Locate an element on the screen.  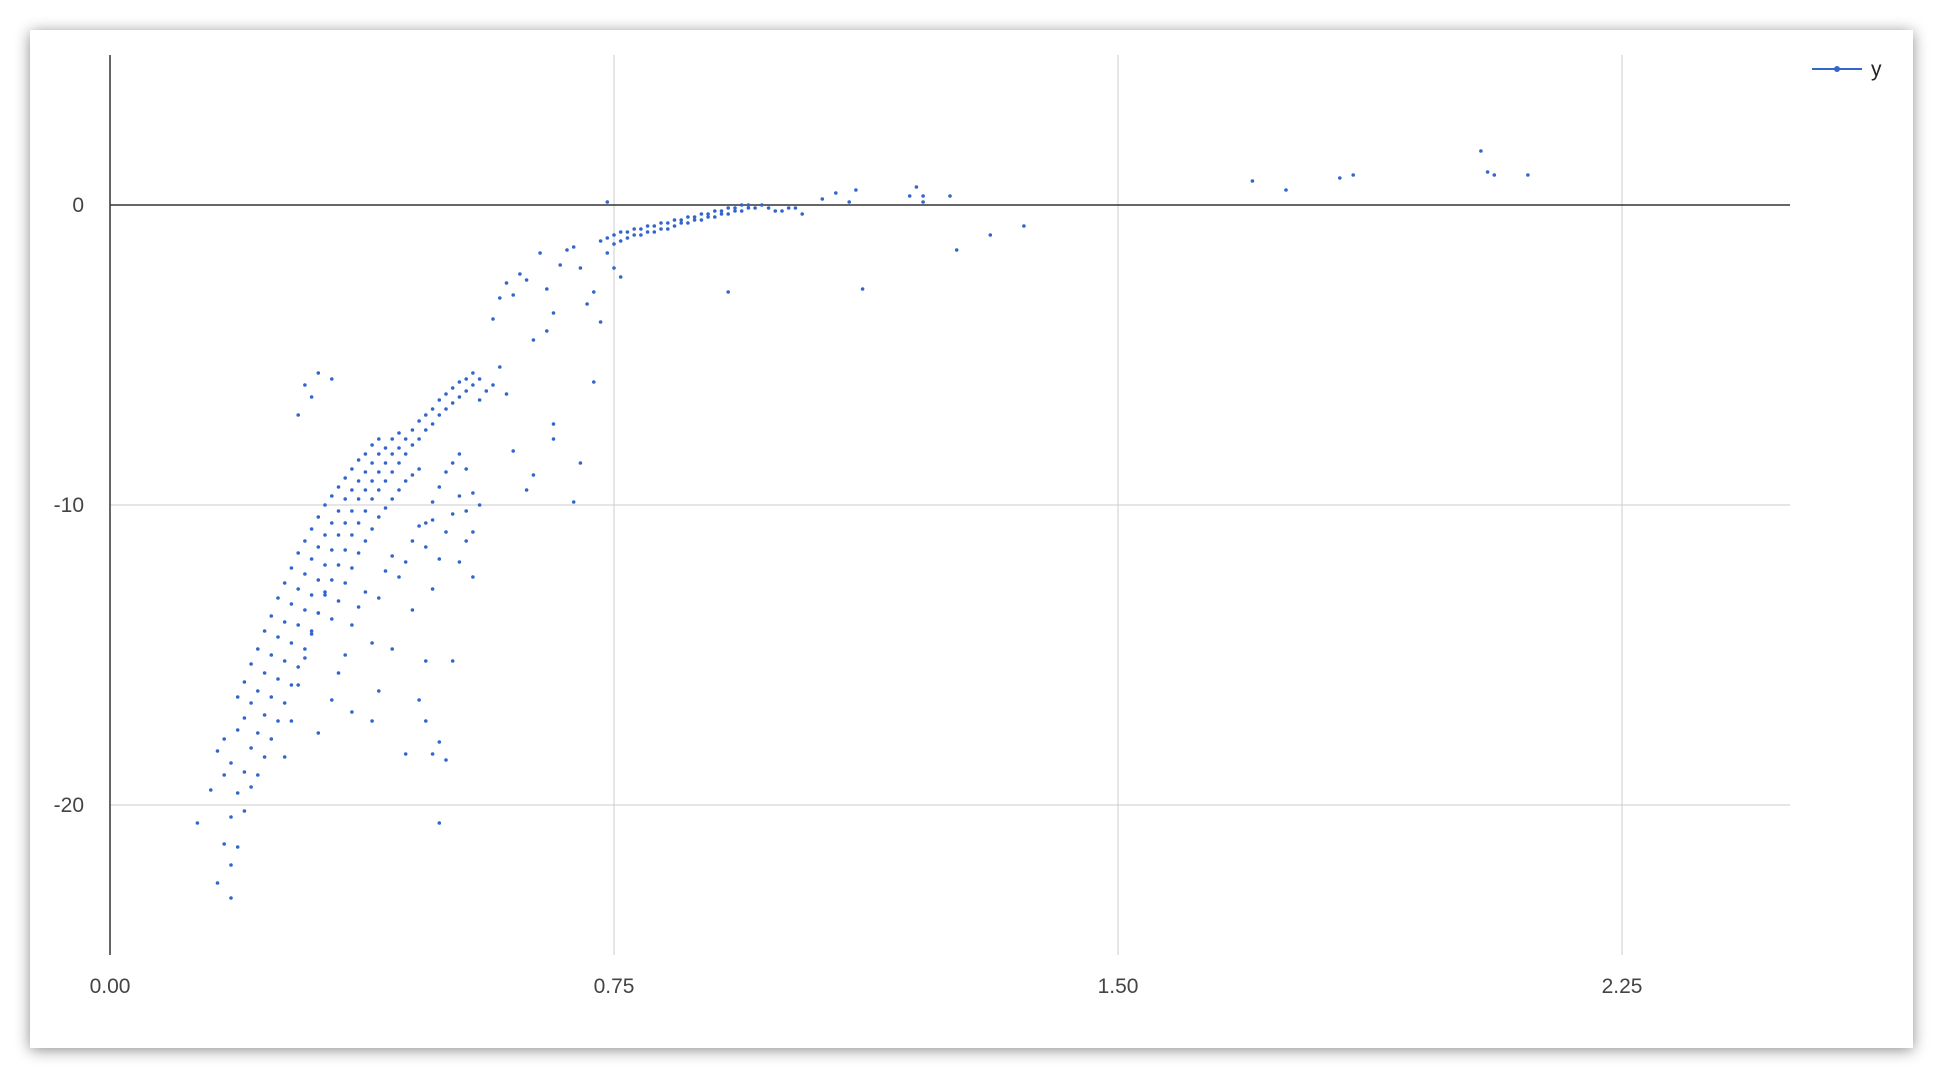
legend: y is located at coordinates (1847, 69).